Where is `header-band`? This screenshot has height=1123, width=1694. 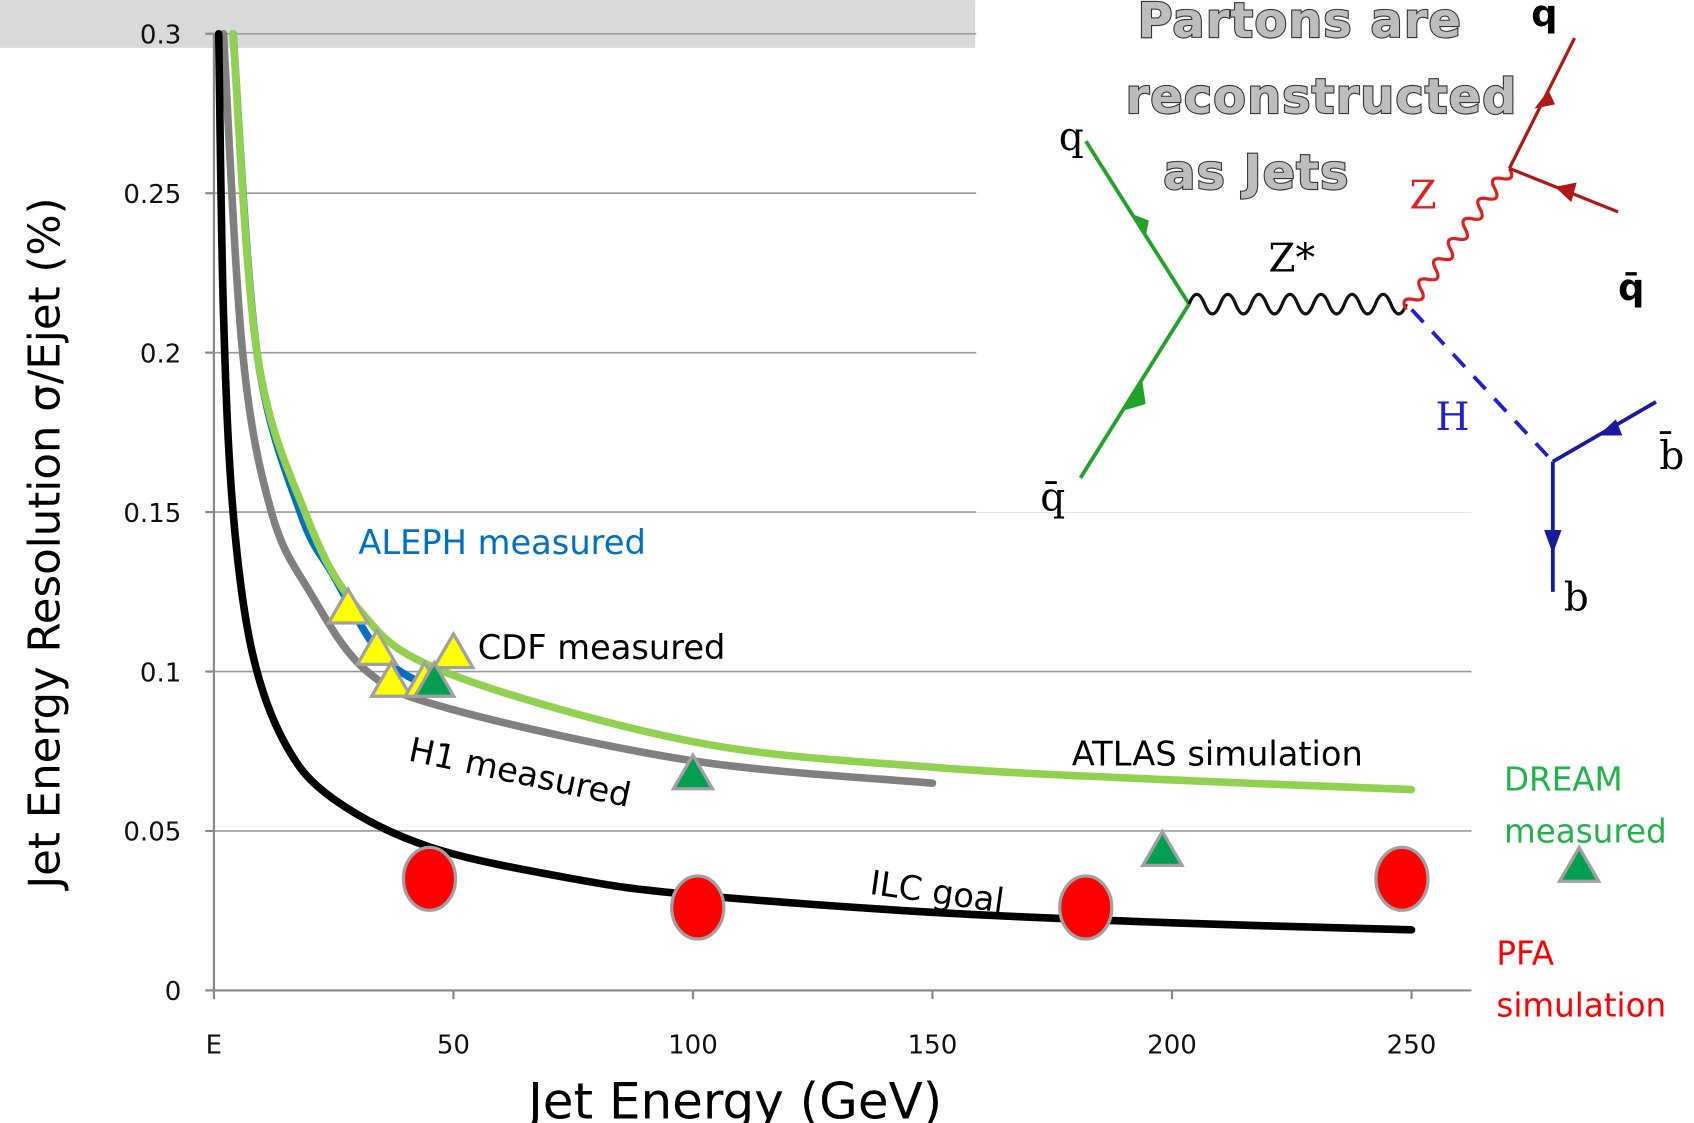 header-band is located at coordinates (488, 24).